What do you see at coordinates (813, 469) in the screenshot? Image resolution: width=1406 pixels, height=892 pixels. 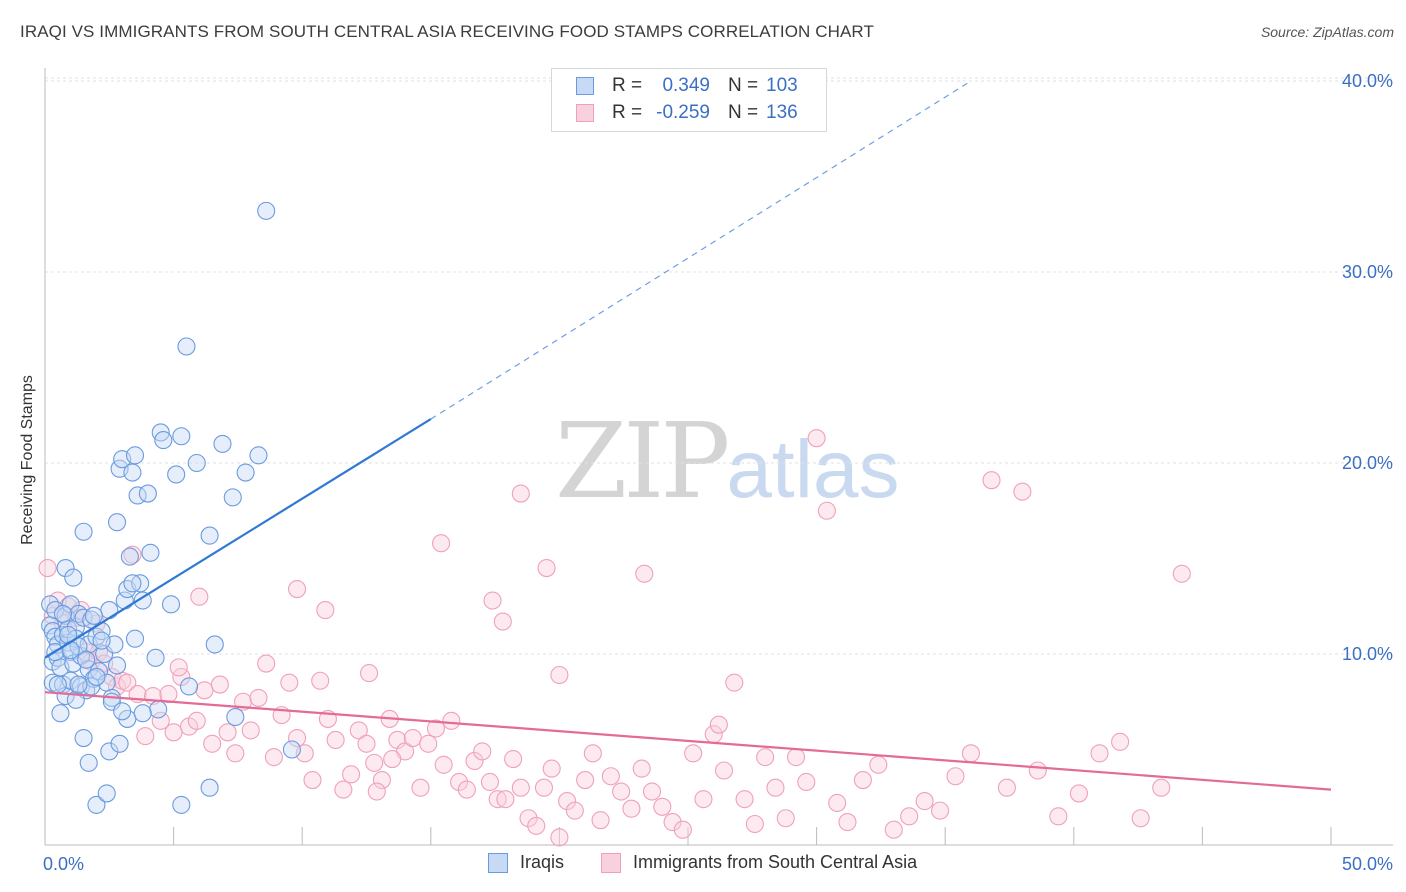 I see `watermark-atlas: atlas` at bounding box center [813, 469].